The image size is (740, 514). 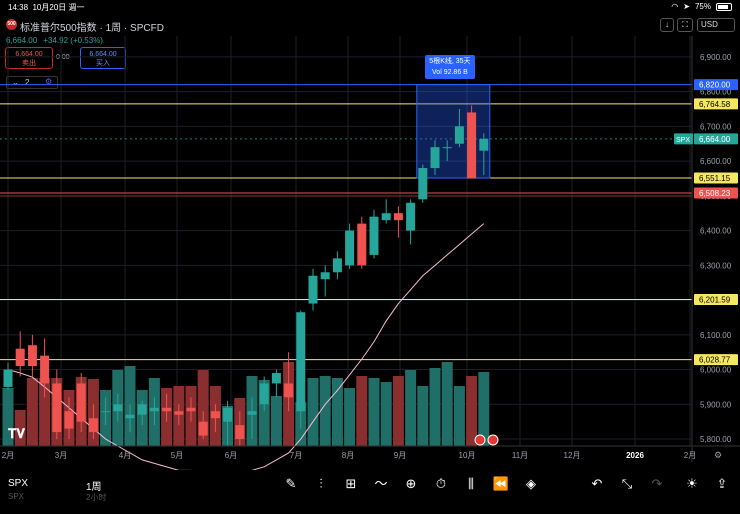 I want to click on redo-icon: ↷, so click(x=657, y=483).